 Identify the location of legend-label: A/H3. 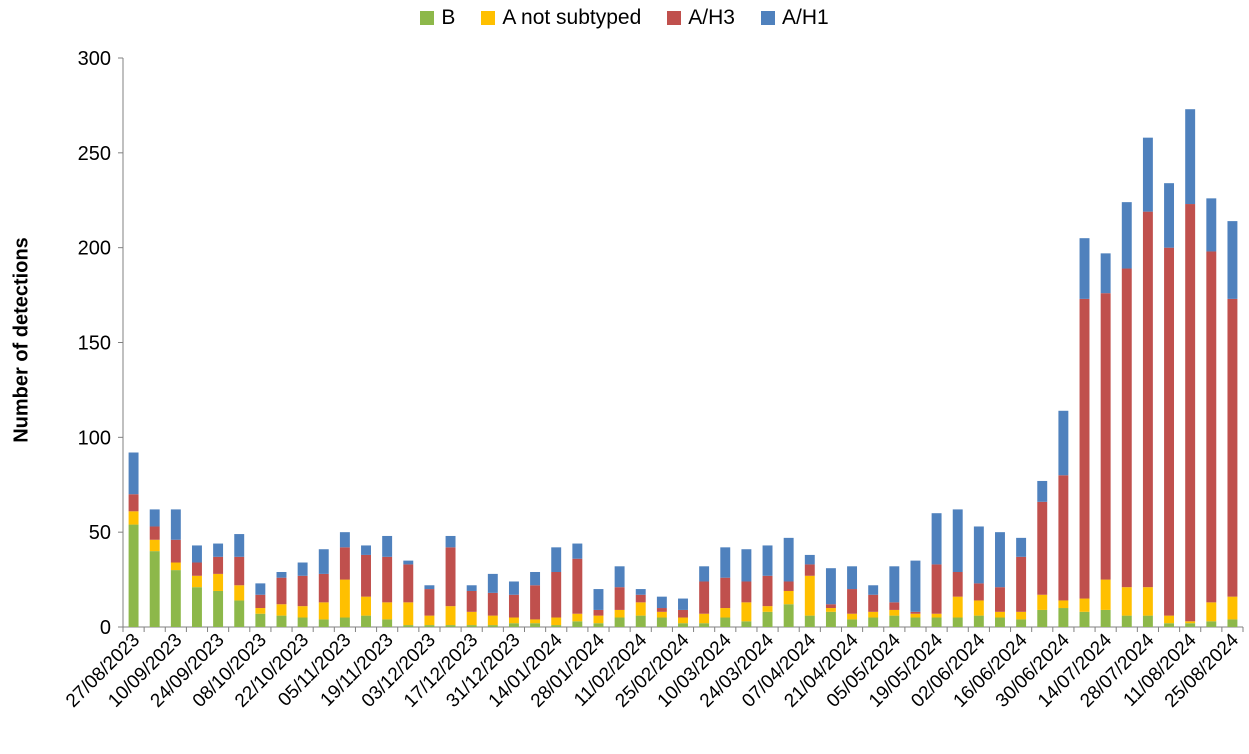
(711, 17).